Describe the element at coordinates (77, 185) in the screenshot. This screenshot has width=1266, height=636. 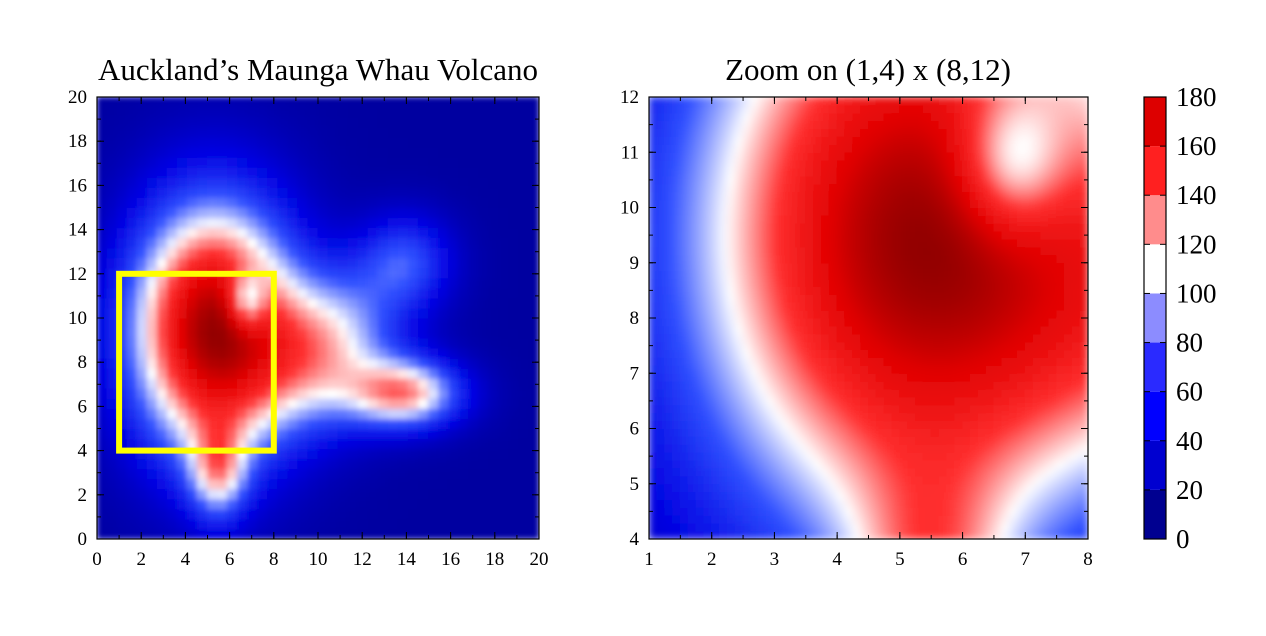
I see `y-tick-label-0: 16` at that location.